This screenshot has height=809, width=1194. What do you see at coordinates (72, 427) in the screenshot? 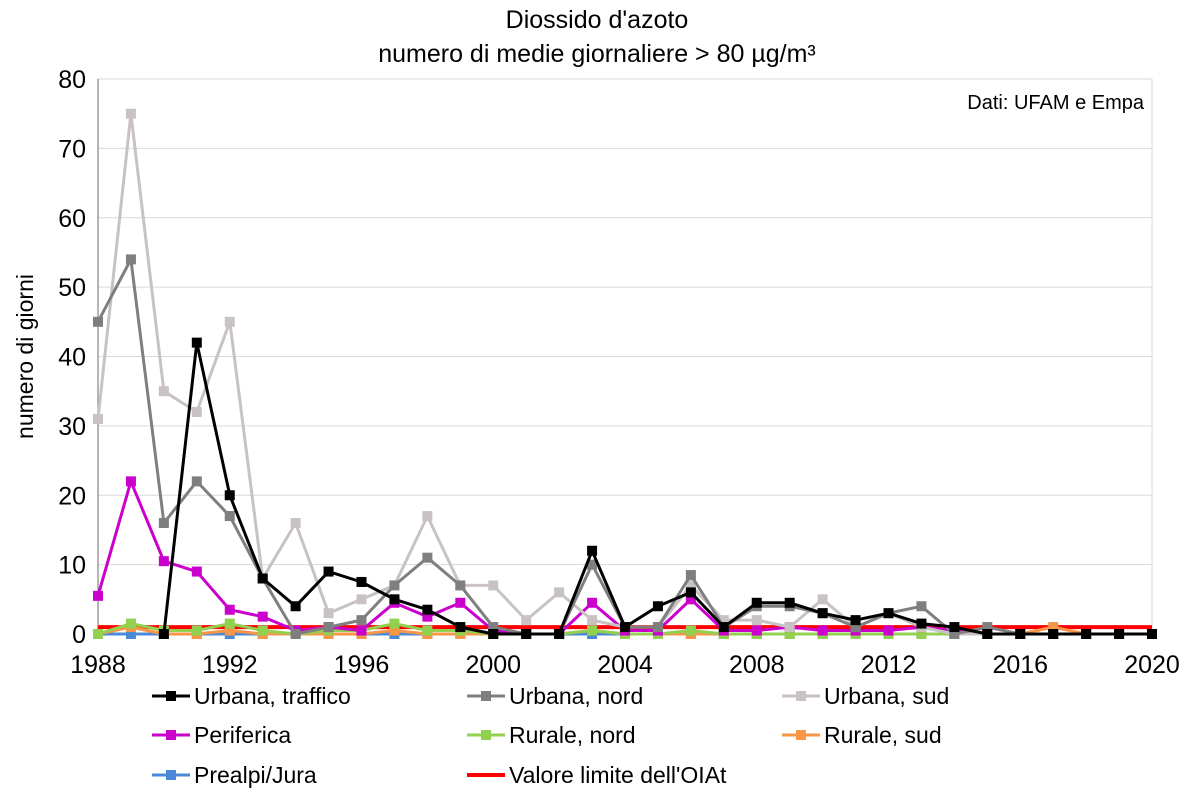
I see `y-tick-label: 30` at bounding box center [72, 427].